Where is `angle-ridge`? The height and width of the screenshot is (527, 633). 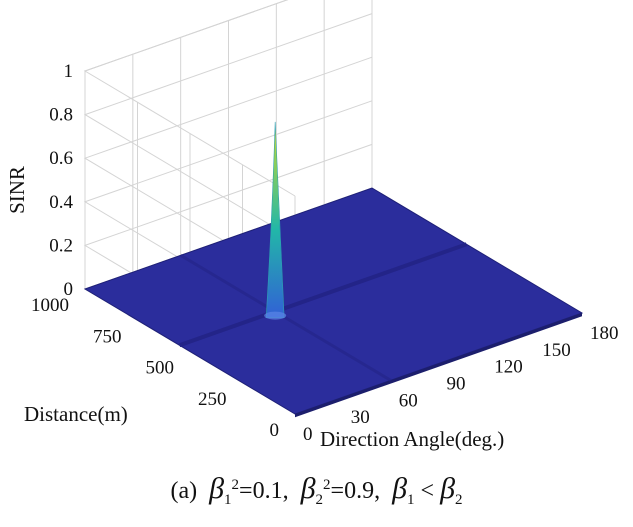 angle-ridge is located at coordinates (285, 318).